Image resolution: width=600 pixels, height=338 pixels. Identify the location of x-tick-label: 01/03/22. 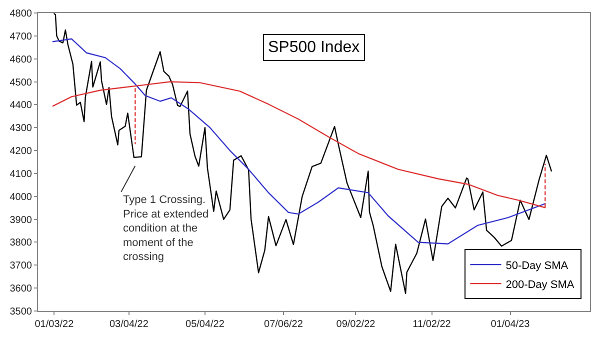
(54, 324).